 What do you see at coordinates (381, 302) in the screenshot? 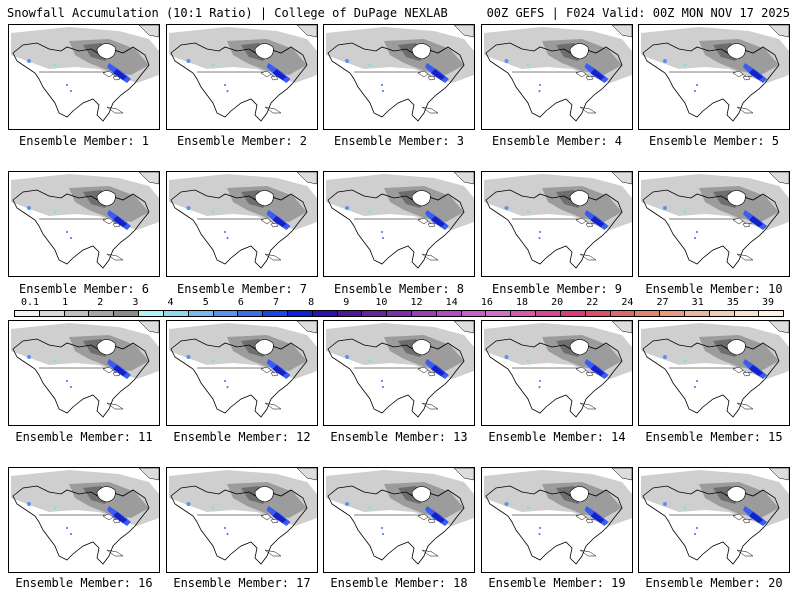
I see `colorbar-tick-label: 10` at bounding box center [381, 302].